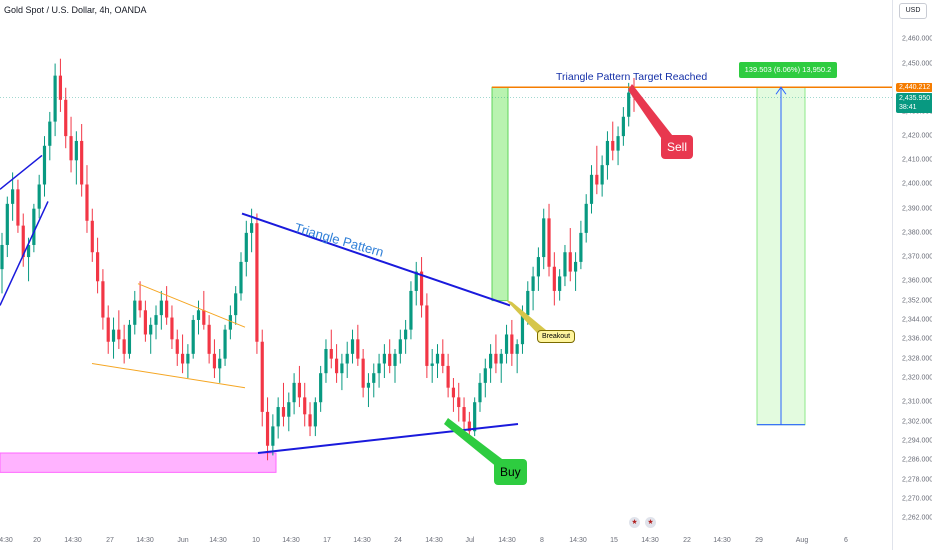 The width and height of the screenshot is (932, 550). Describe the element at coordinates (376, 259) in the screenshot. I see `triangle-upper-trendline` at that location.